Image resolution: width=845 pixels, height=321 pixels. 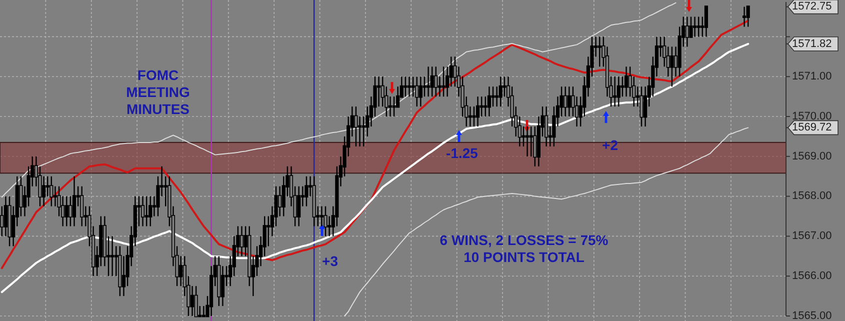 What do you see at coordinates (812, 315) in the screenshot?
I see `y-tick-label: 1565.00` at bounding box center [812, 315].